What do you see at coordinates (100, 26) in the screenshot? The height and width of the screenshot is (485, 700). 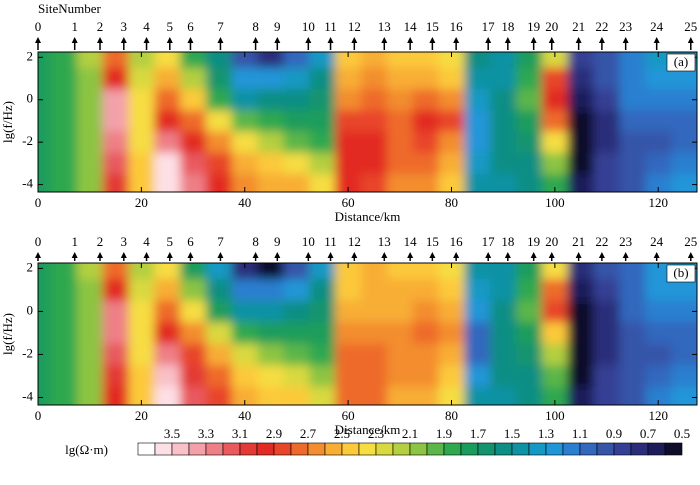 I see `site-label: 2` at bounding box center [100, 26].